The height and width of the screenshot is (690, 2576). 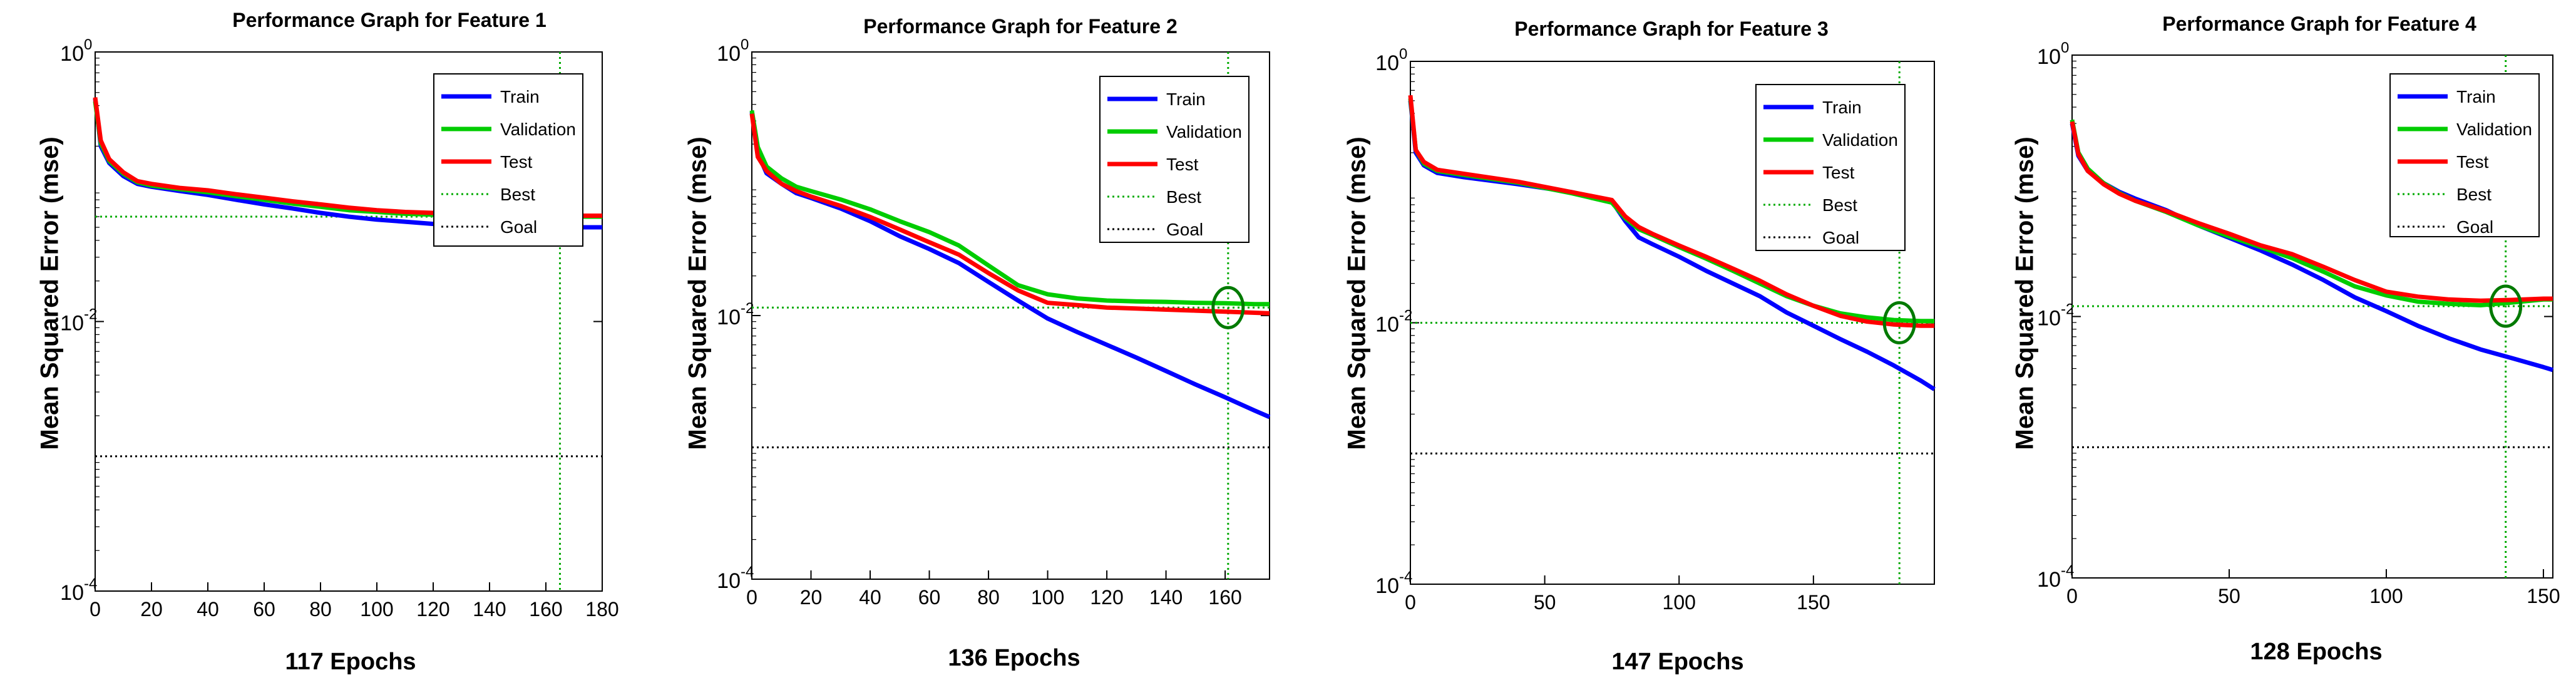 I want to click on chart-3-legend-label-best: Best, so click(x=1839, y=205).